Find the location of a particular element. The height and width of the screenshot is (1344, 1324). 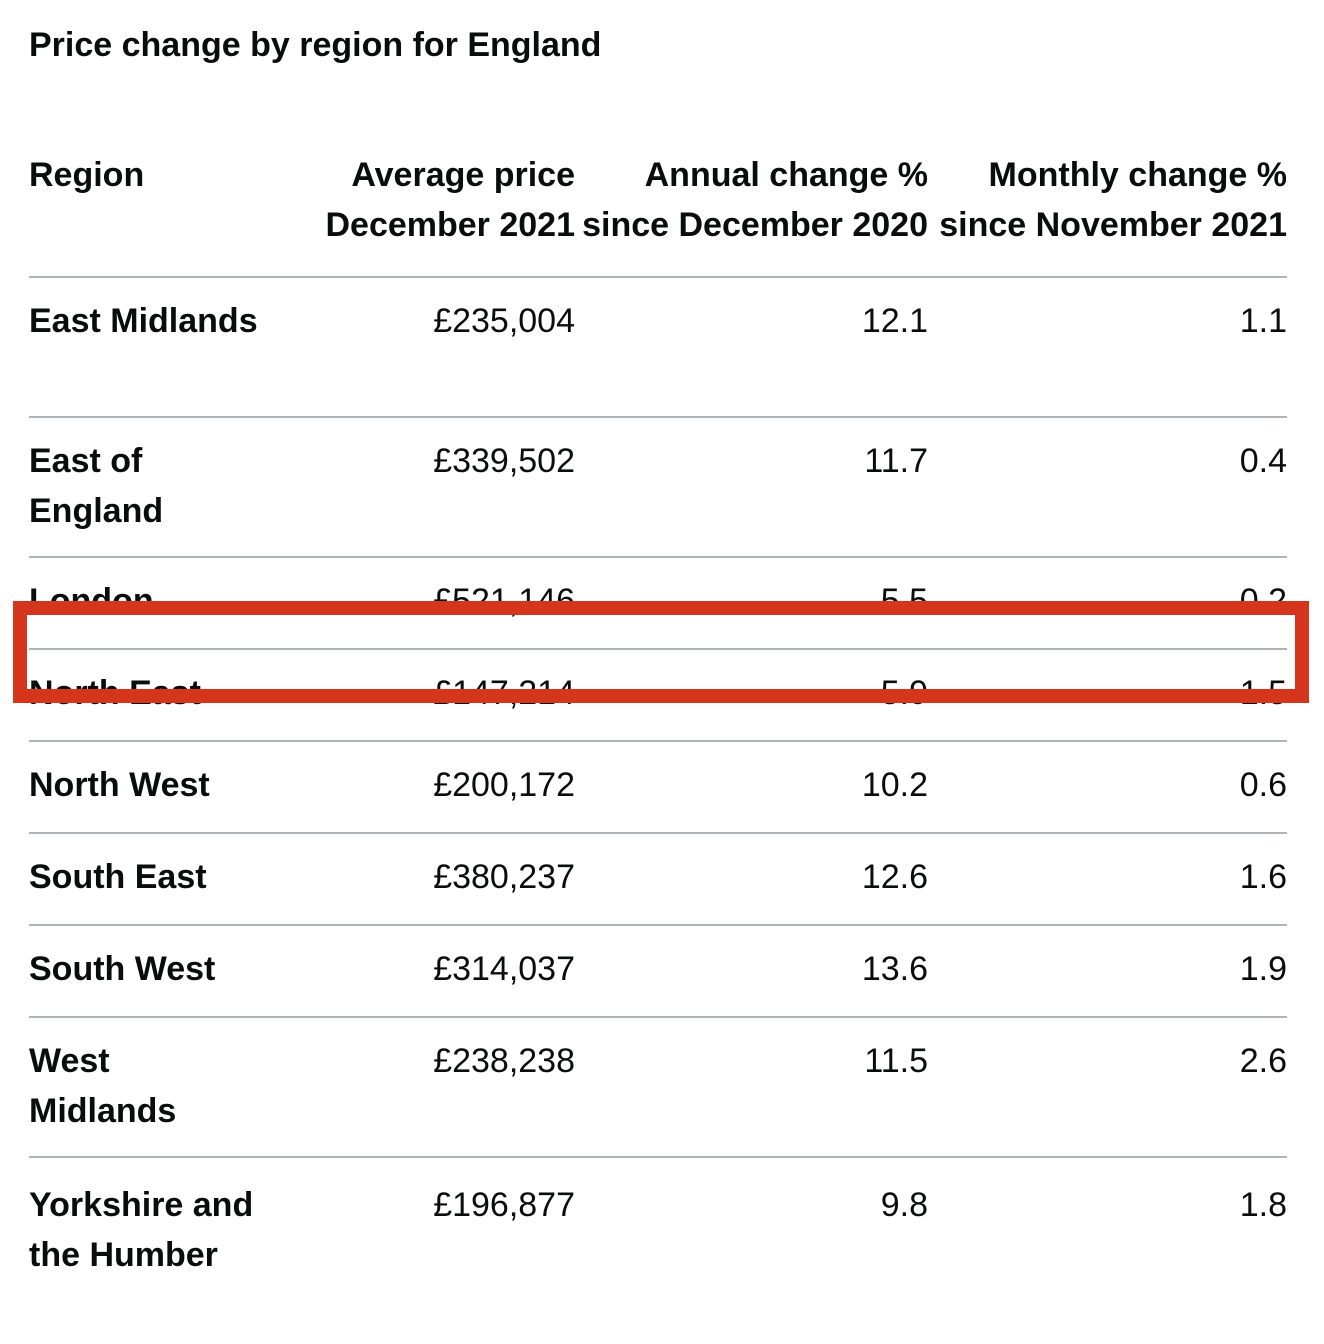

average-price-cell: £238,238 is located at coordinates (427, 1087).